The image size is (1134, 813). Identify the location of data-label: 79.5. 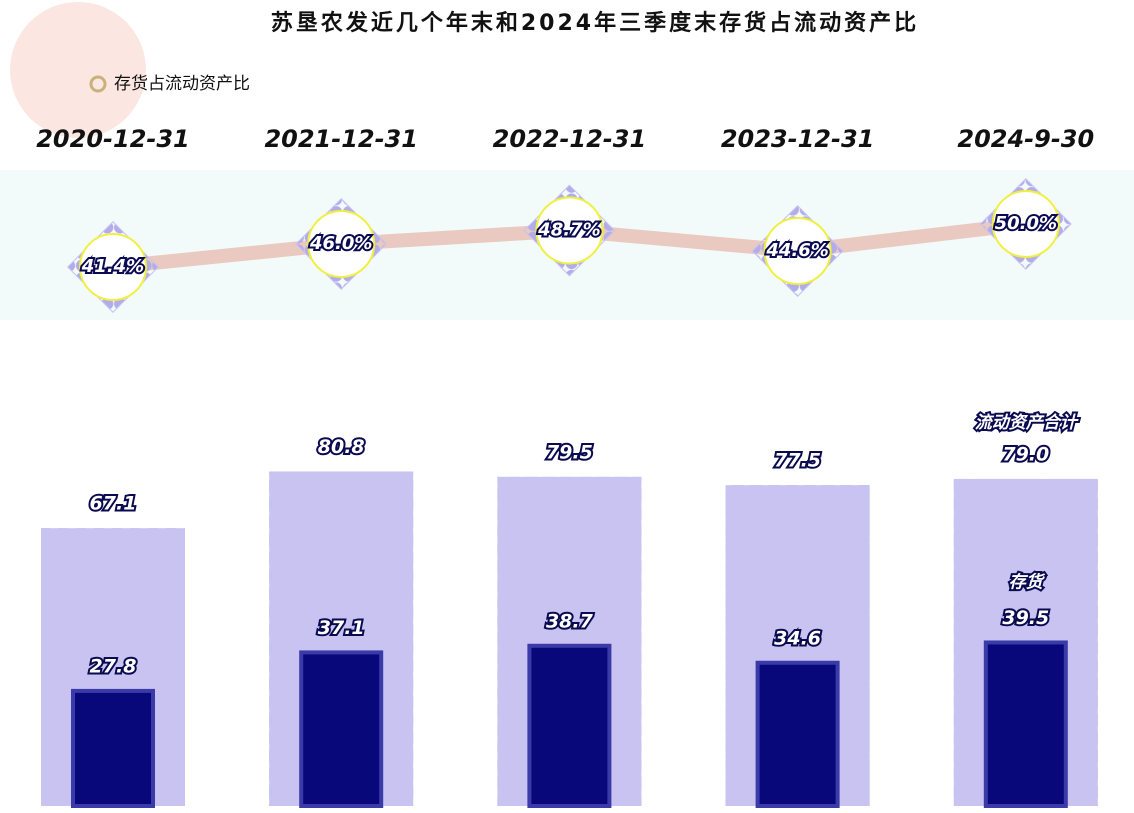
(569, 452).